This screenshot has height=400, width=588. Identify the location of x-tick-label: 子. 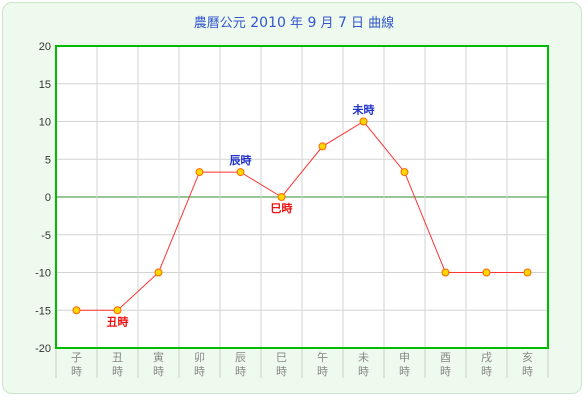
(76, 357).